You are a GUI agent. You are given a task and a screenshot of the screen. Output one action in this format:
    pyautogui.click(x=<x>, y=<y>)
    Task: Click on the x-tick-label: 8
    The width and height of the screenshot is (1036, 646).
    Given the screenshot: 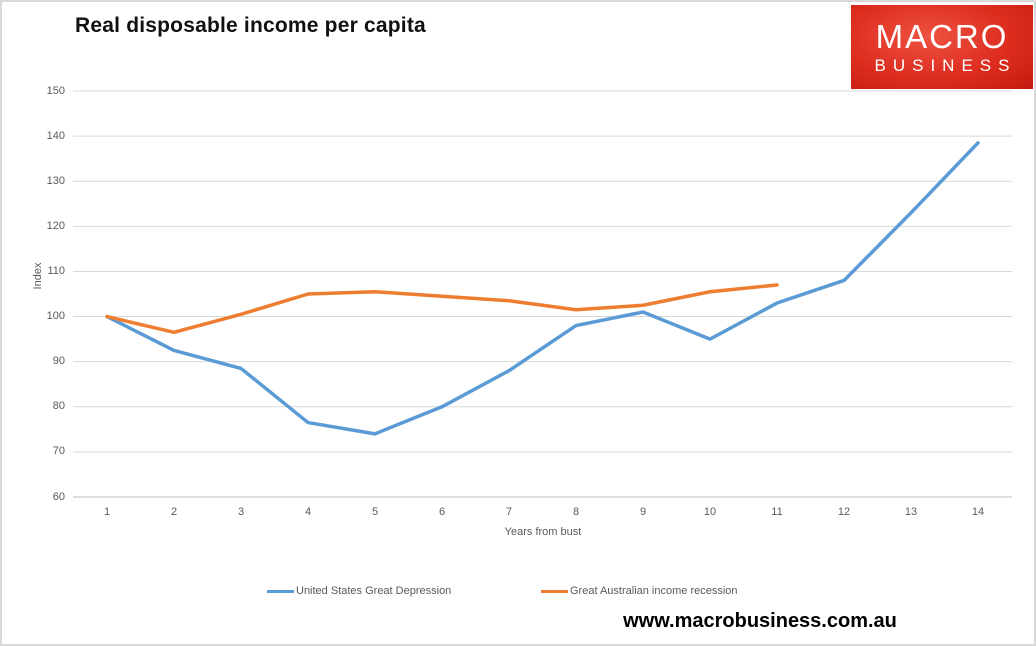 What is the action you would take?
    pyautogui.click(x=576, y=512)
    